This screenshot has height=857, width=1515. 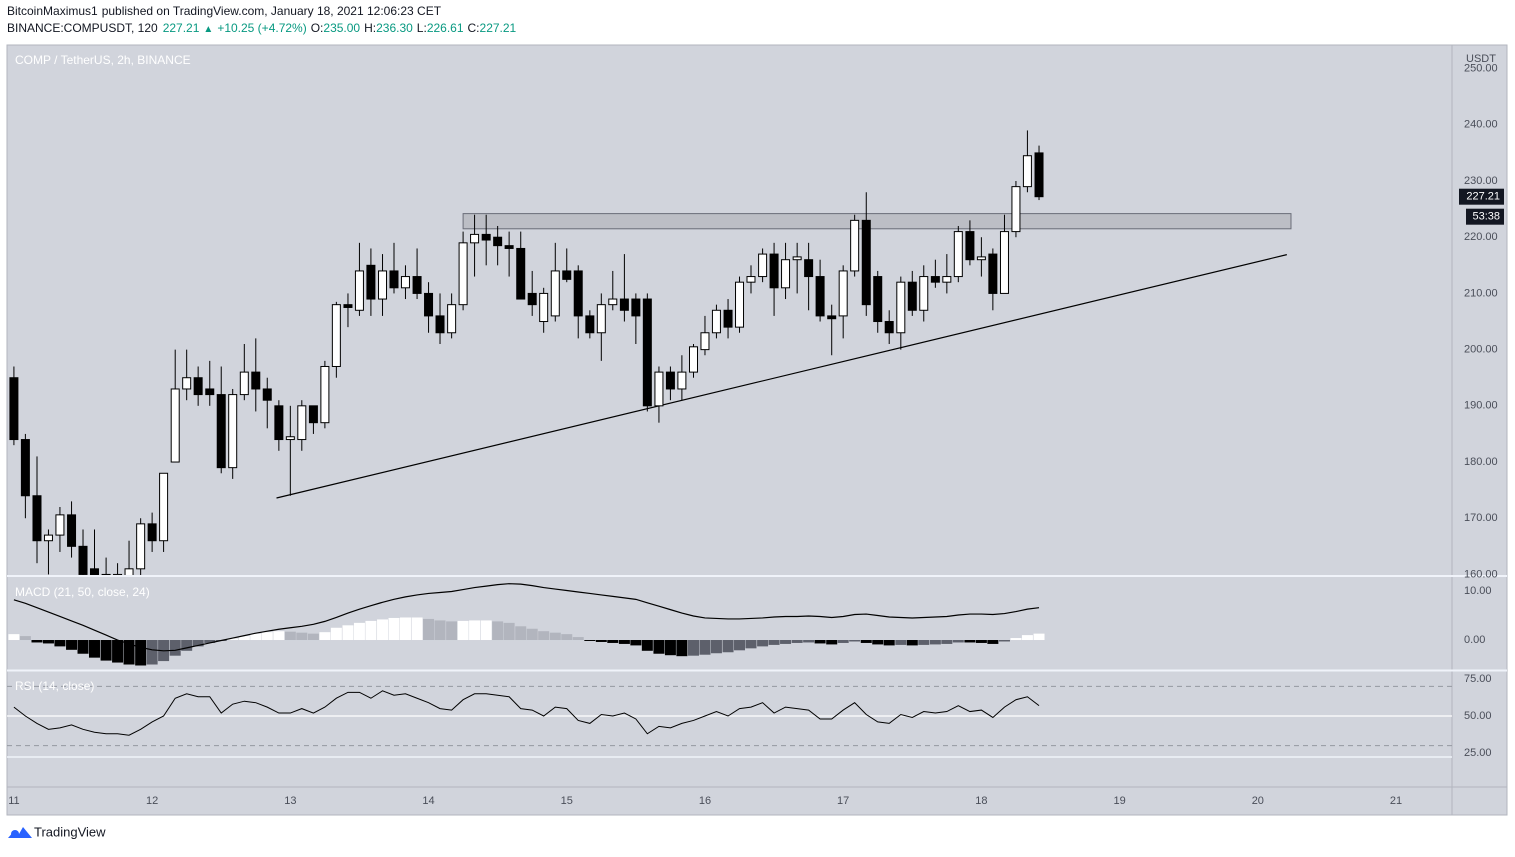 What do you see at coordinates (370, 28) in the screenshot?
I see `ohlc-label: H:` at bounding box center [370, 28].